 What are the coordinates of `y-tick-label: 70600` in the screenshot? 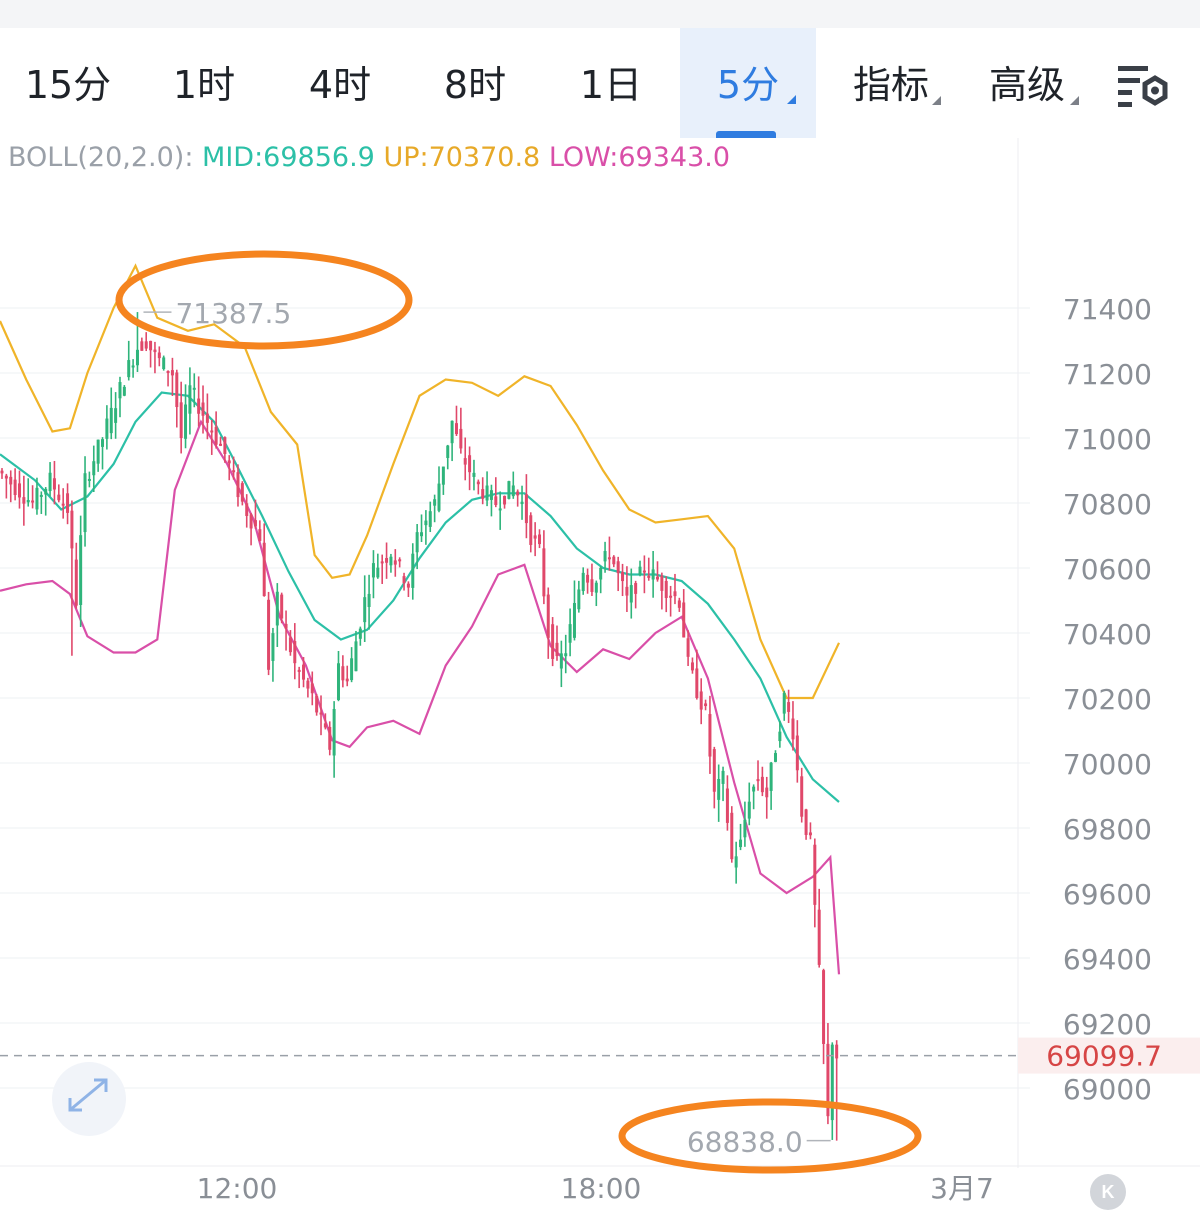 It's located at (1107, 569).